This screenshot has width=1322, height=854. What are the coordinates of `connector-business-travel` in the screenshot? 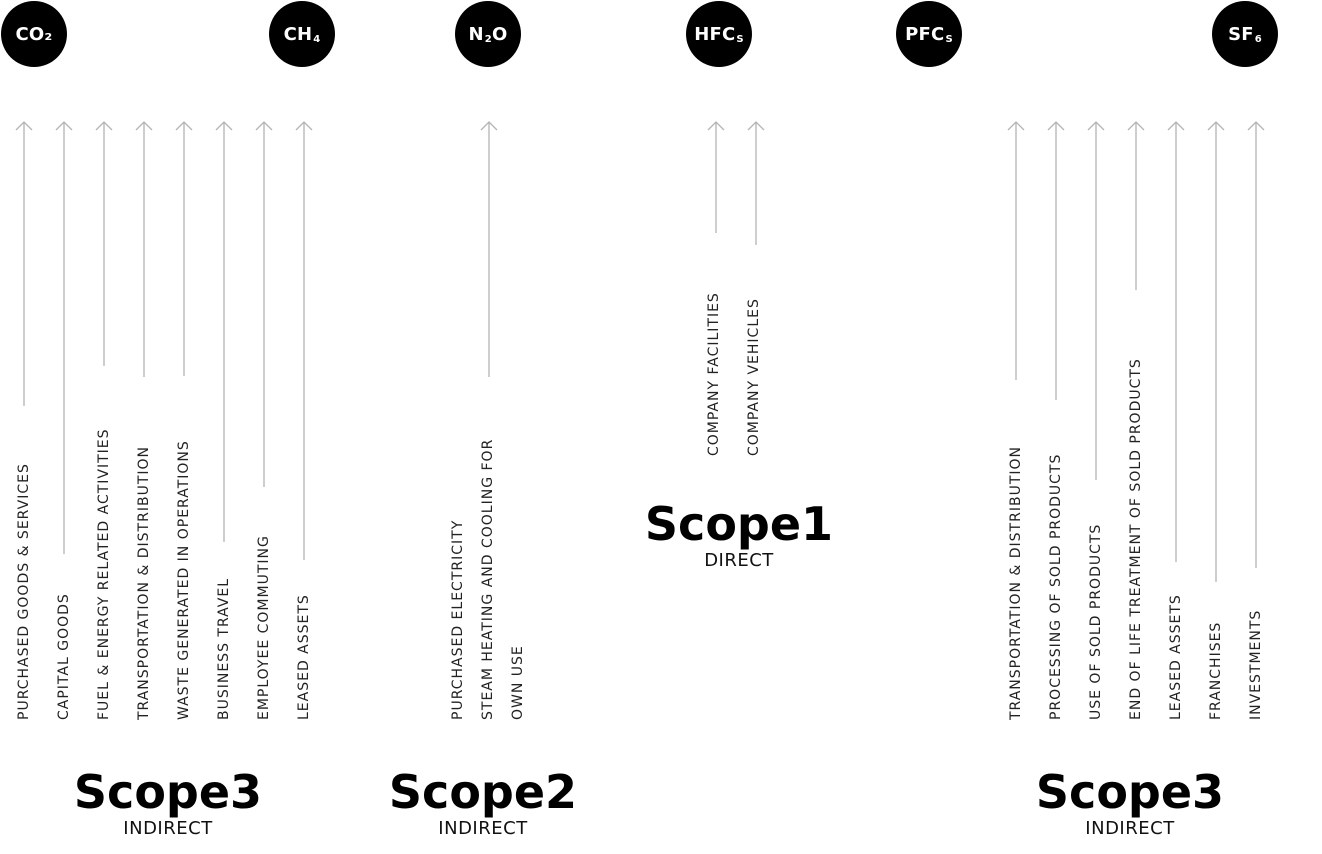 It's located at (224, 331).